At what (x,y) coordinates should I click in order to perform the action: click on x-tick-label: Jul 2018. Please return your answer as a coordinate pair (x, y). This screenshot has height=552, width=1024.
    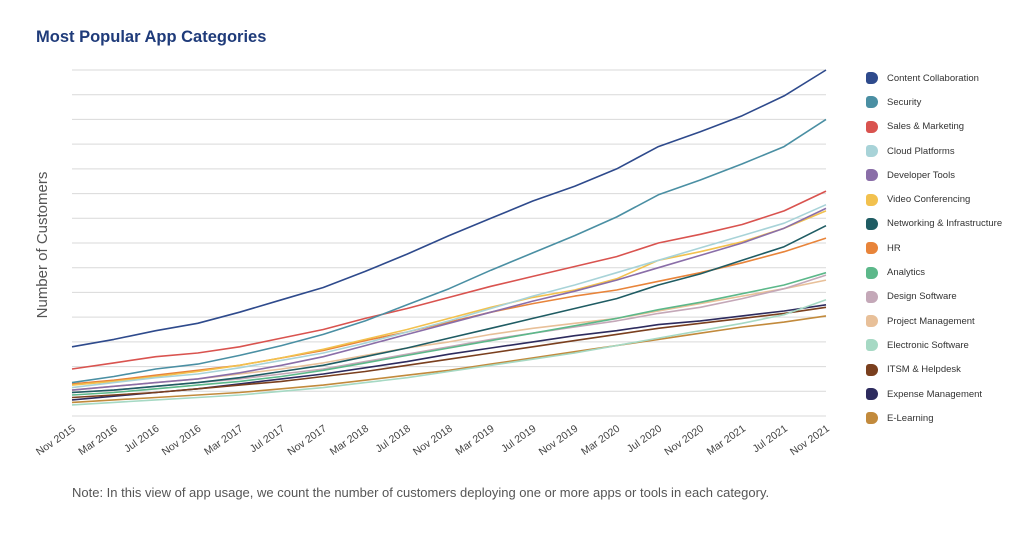
    Looking at the image, I should click on (393, 439).